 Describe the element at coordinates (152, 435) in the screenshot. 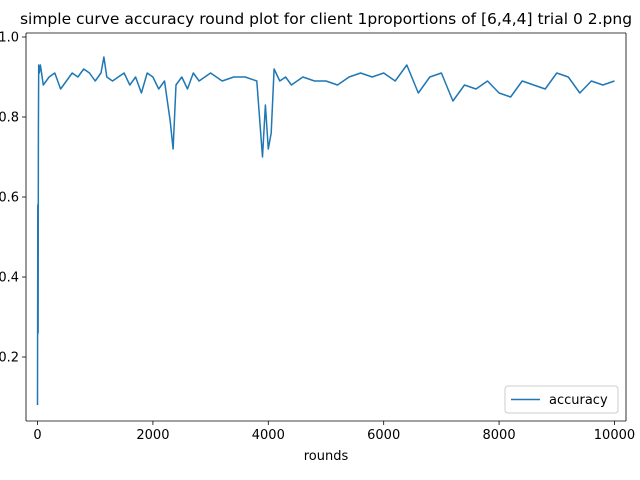

I see `x-tick-label: 2000` at that location.